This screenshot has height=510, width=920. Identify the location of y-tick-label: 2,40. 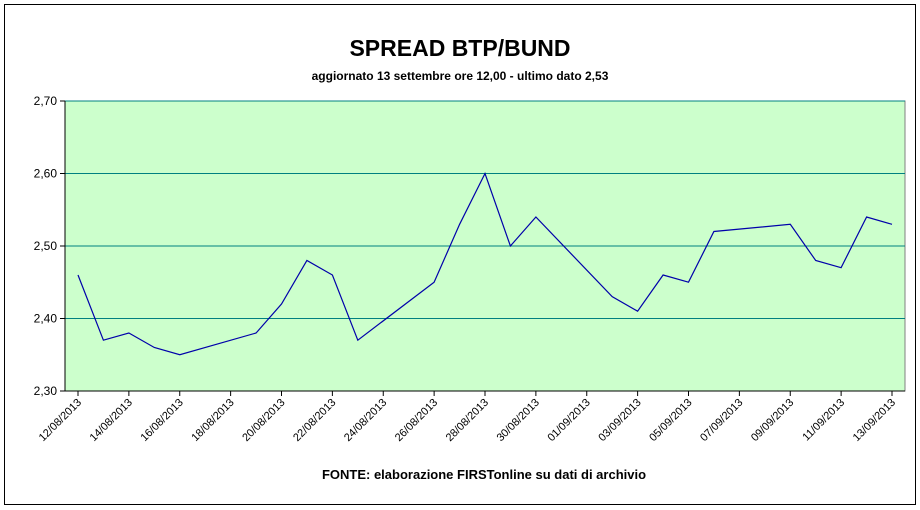
(46, 319).